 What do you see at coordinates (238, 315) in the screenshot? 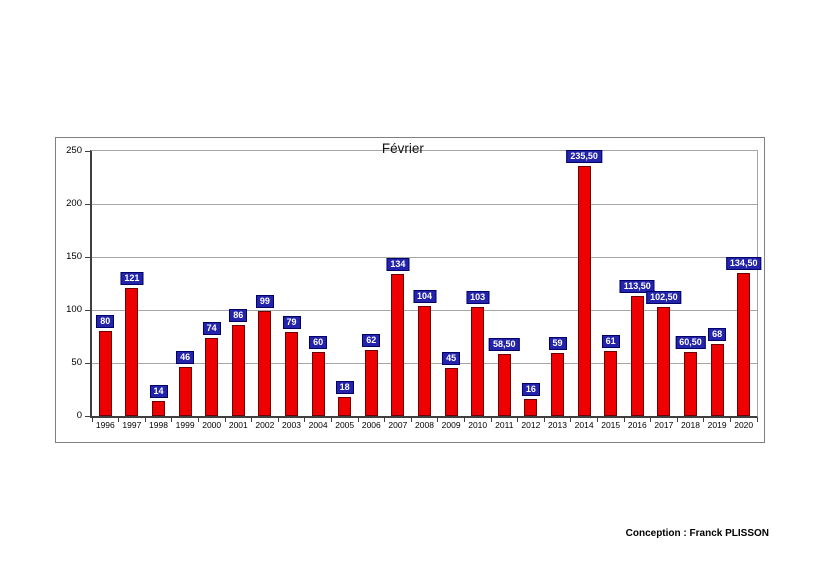
I see `bar-value-label: 86` at bounding box center [238, 315].